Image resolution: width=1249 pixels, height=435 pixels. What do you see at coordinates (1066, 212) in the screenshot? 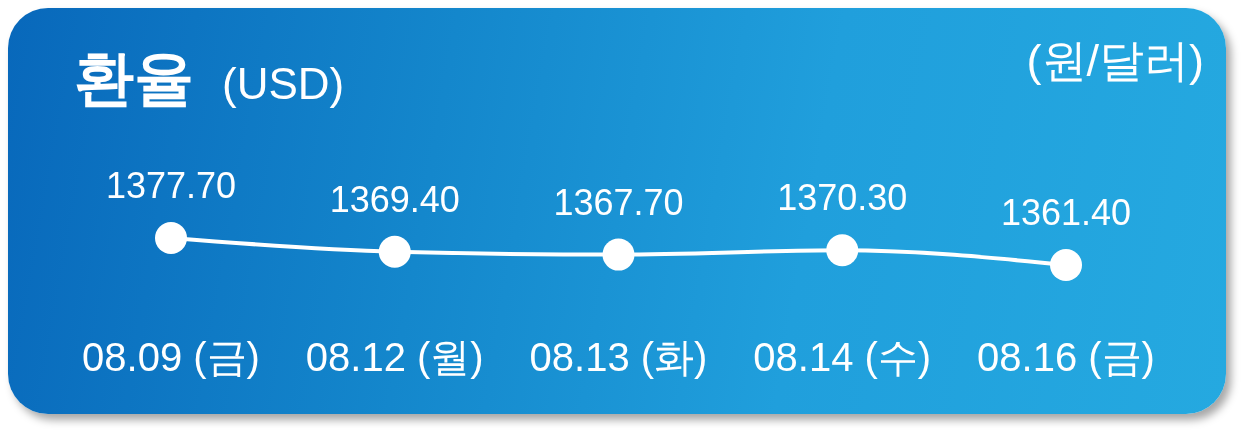
I see `data-label: 1361.40` at bounding box center [1066, 212].